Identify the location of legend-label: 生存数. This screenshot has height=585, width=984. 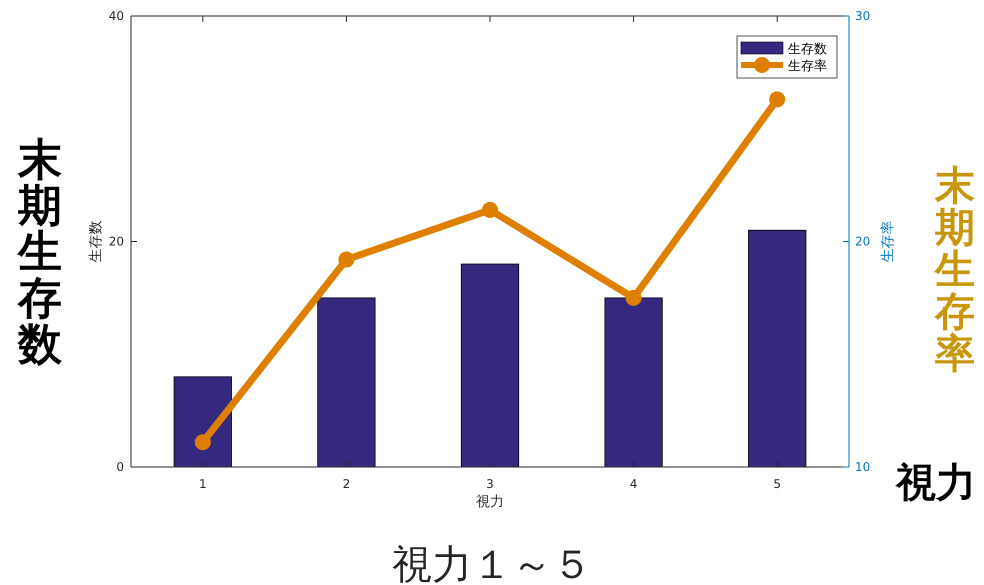
(807, 49).